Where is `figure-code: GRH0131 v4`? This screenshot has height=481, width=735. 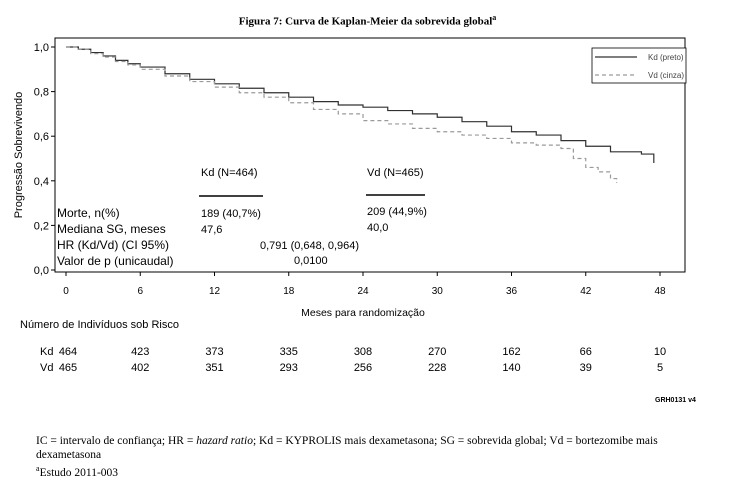 figure-code: GRH0131 v4 is located at coordinates (675, 400).